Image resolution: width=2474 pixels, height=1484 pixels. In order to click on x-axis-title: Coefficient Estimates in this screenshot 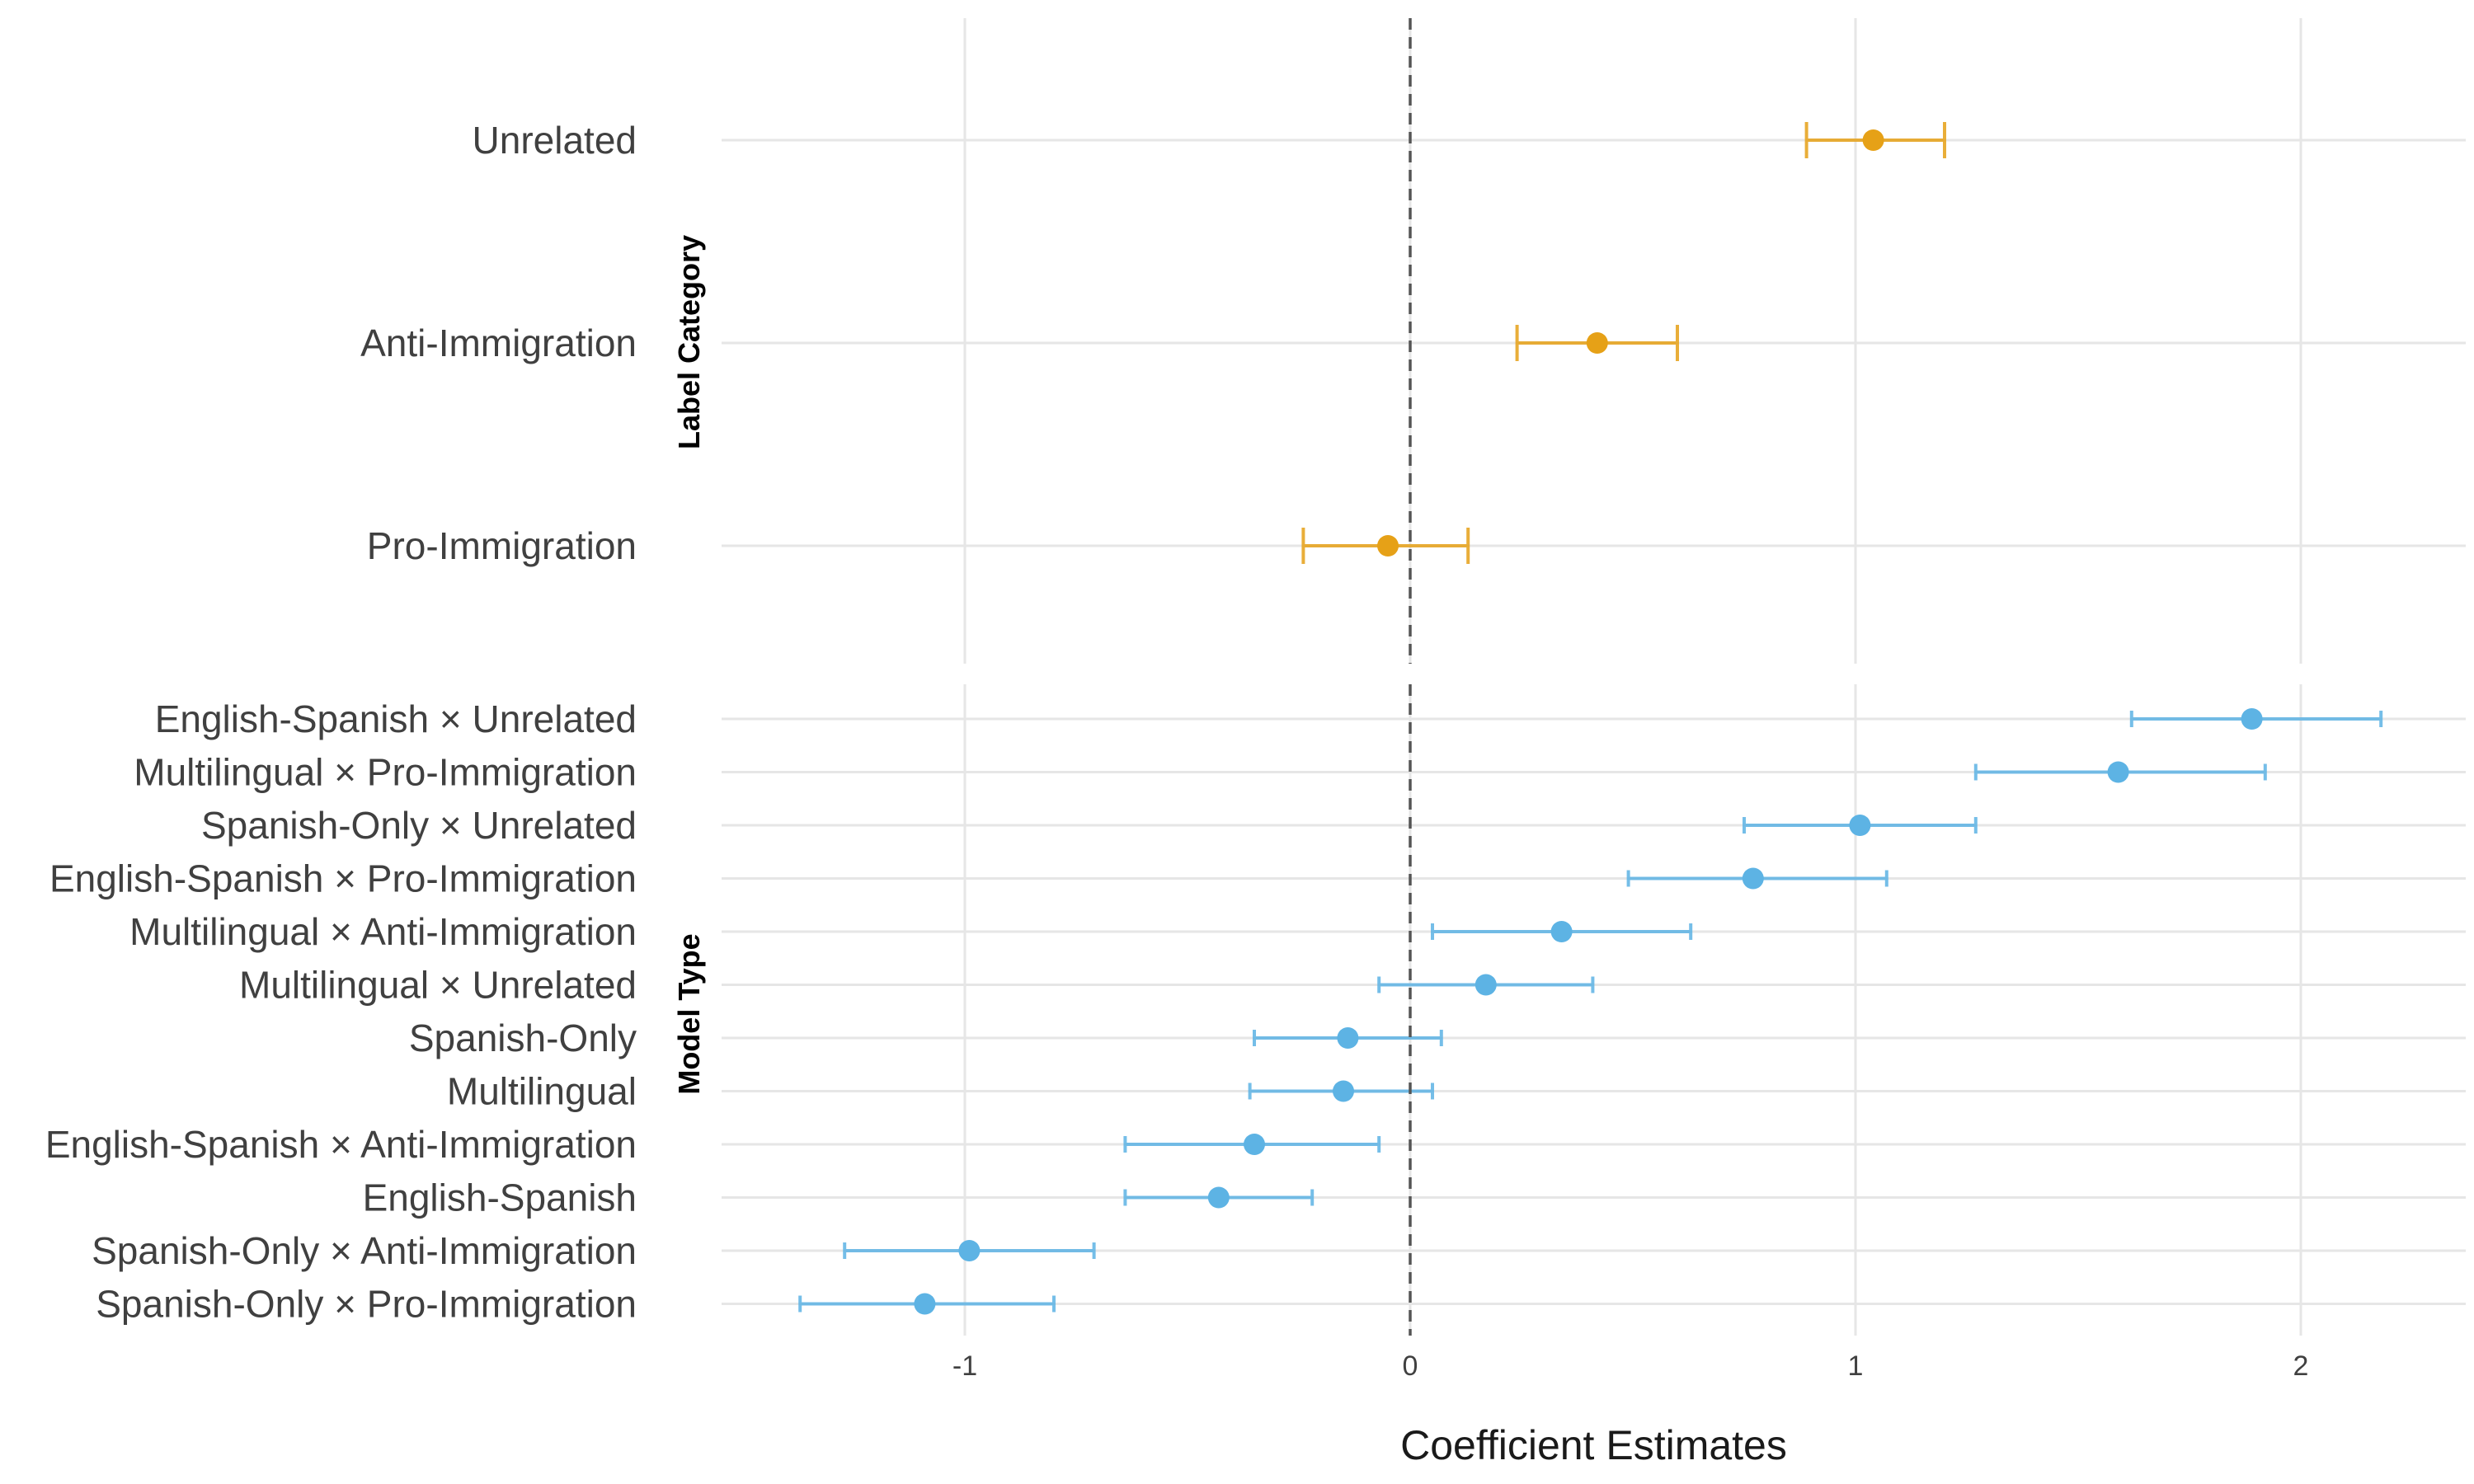, I will do `click(1593, 1445)`.